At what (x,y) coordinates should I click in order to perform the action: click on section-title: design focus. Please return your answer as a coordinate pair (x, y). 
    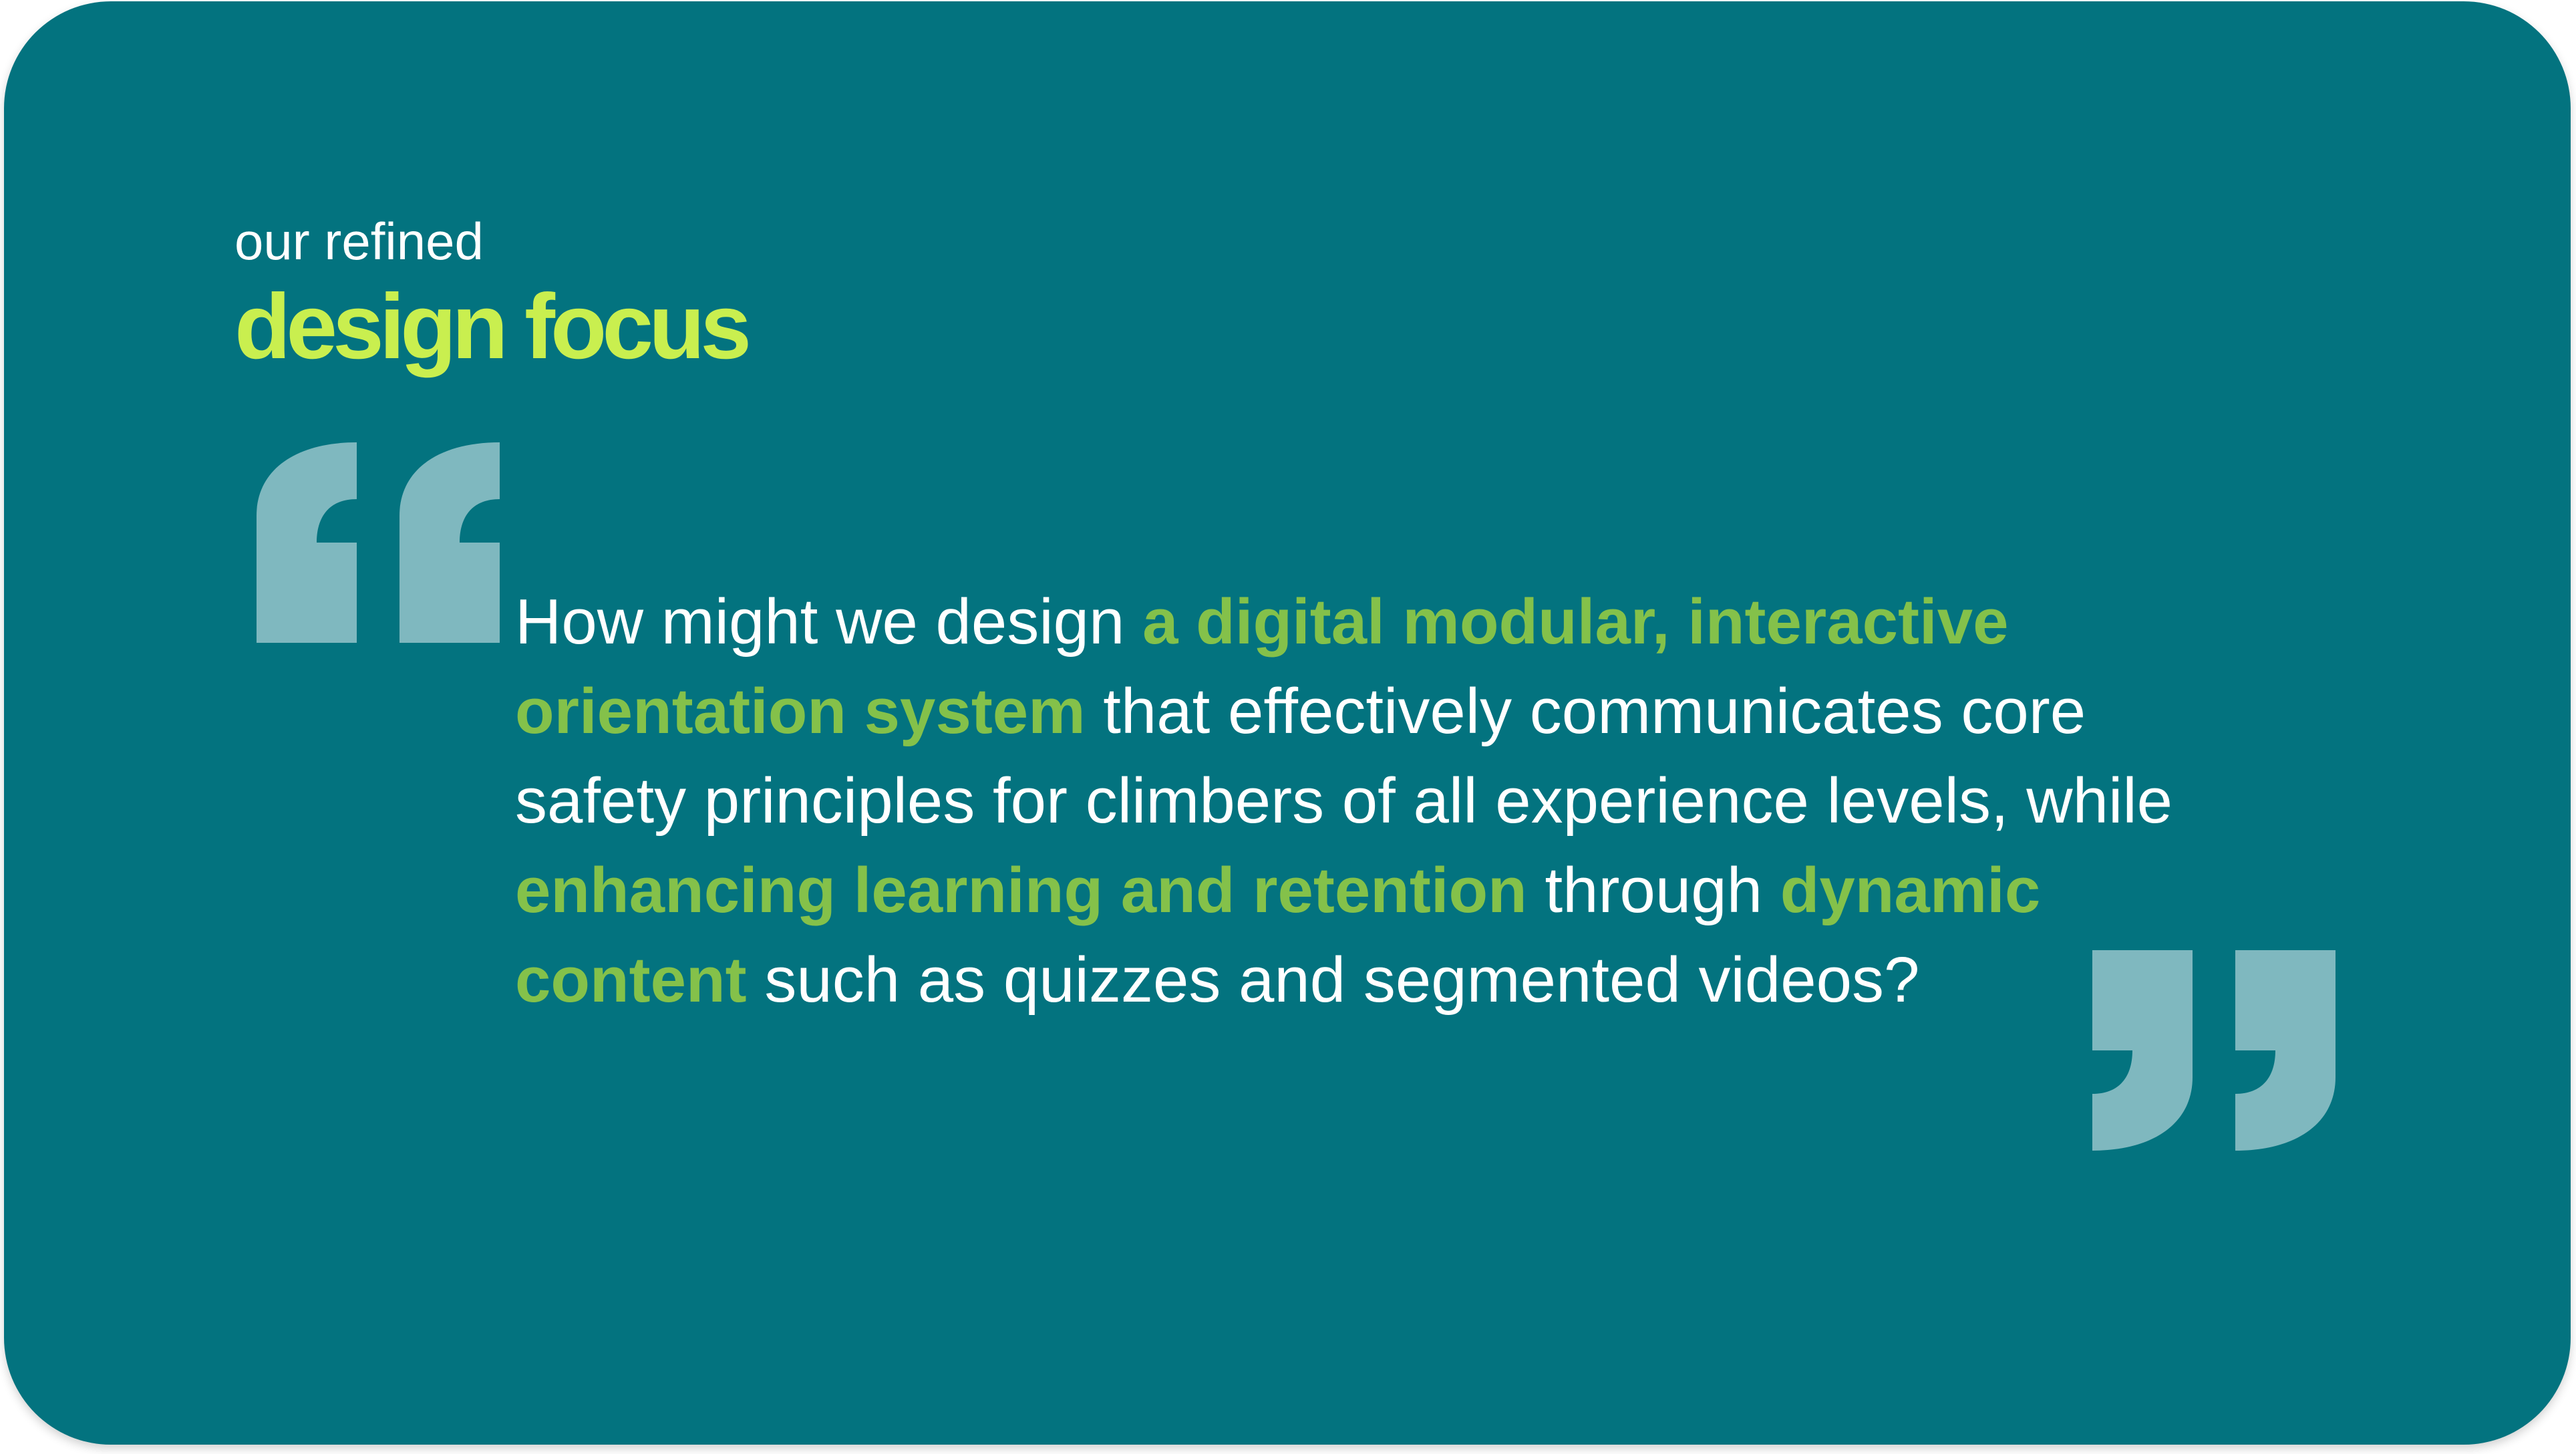
    Looking at the image, I should click on (493, 326).